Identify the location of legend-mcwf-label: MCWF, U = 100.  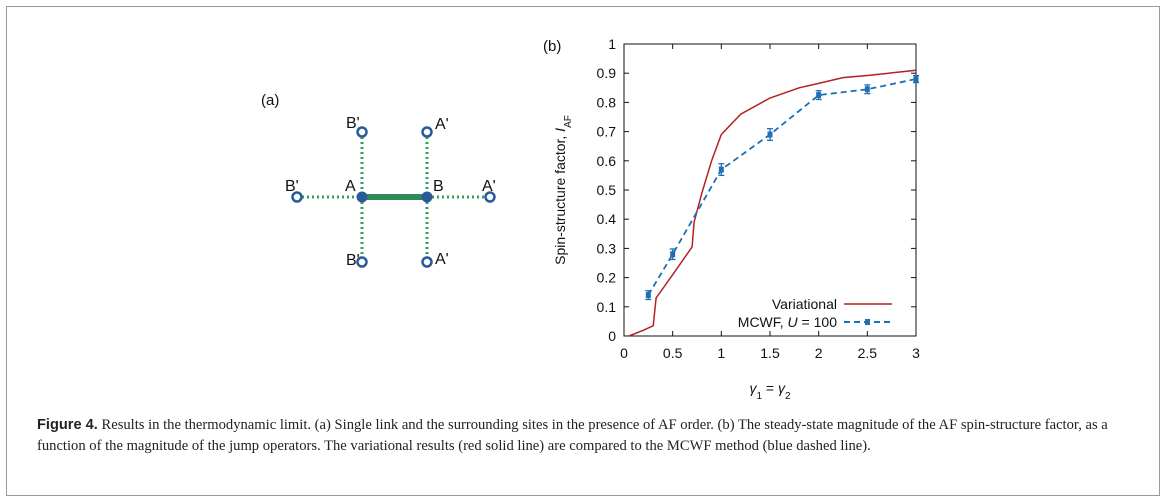
(787, 322).